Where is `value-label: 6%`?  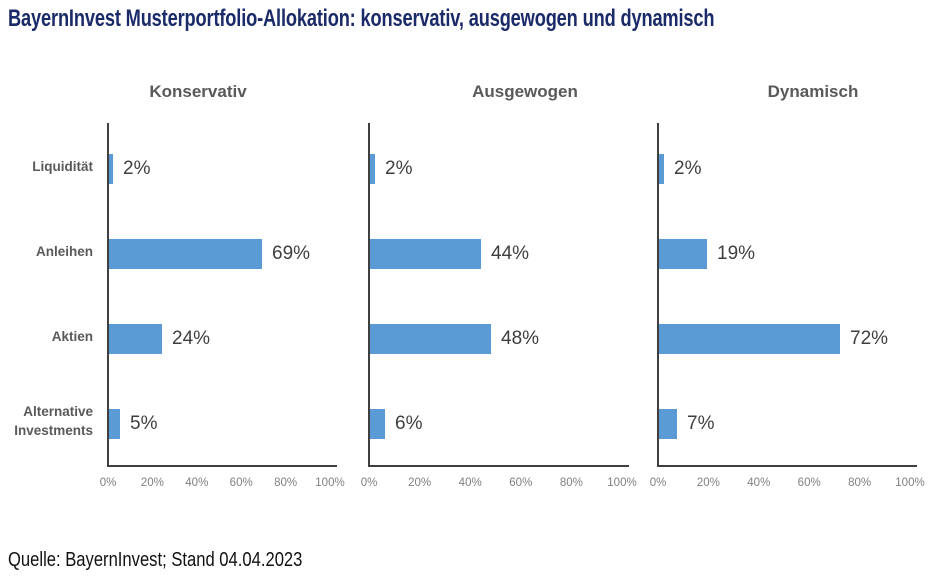 value-label: 6% is located at coordinates (409, 423).